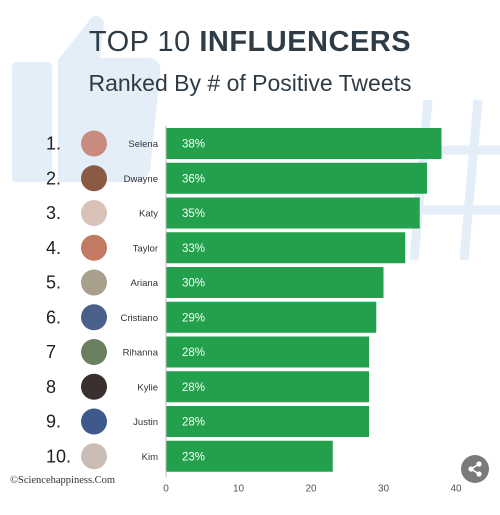 The image size is (500, 515). What do you see at coordinates (145, 283) in the screenshot?
I see `category-label: Ariana` at bounding box center [145, 283].